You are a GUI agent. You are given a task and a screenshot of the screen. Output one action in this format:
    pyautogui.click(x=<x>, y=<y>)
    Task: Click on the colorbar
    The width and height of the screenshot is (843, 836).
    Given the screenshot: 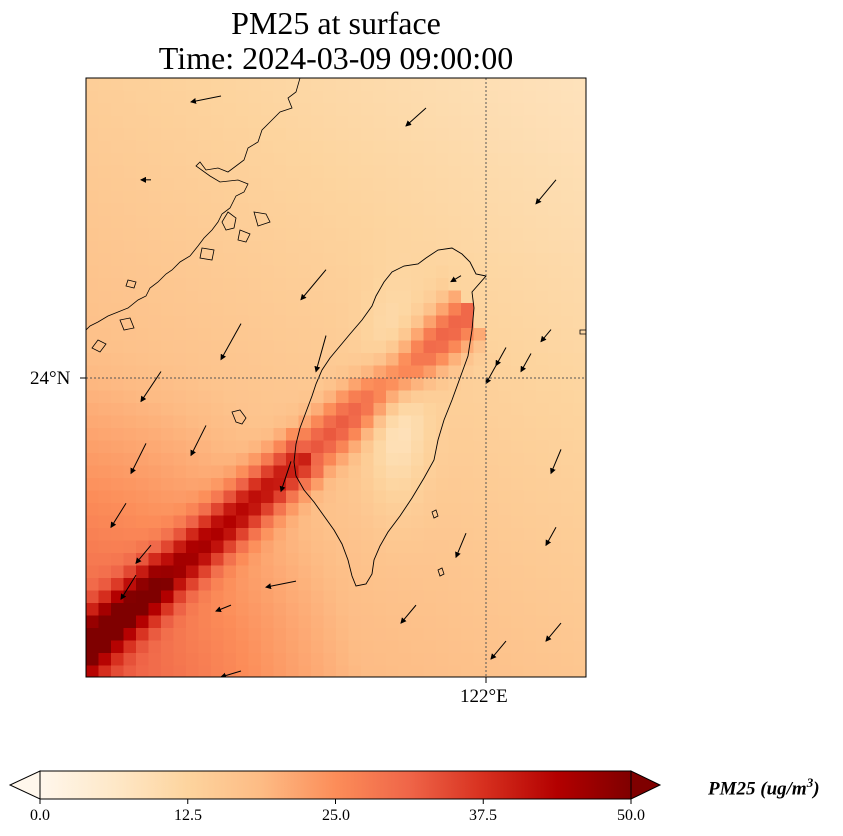 What is the action you would take?
    pyautogui.click(x=335, y=787)
    